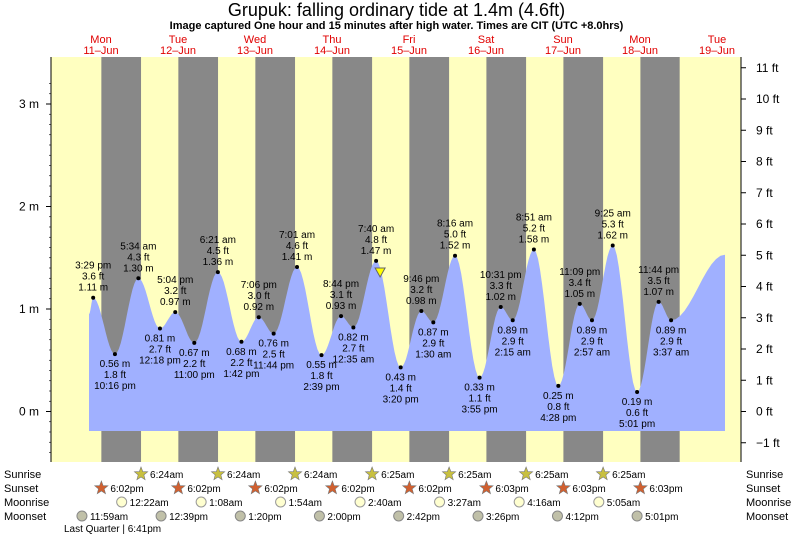 The image size is (793, 538). I want to click on day-name-label: Tue, so click(178, 40).